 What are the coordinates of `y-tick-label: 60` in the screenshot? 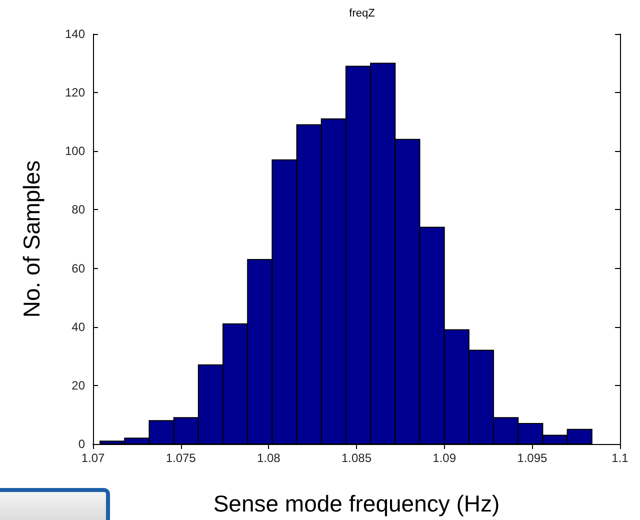 It's located at (79, 268).